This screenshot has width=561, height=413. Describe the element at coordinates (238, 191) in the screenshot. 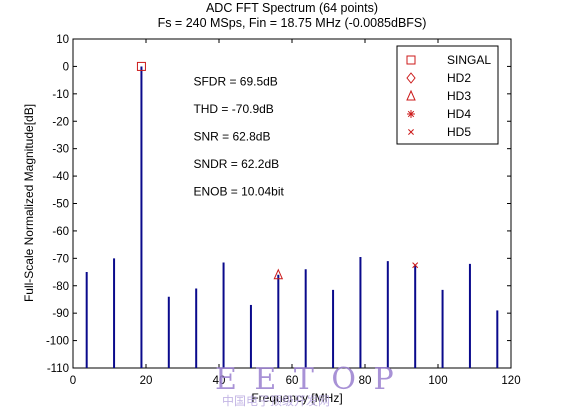

I see `metric-annotation: ENOB = 10.04bit` at that location.